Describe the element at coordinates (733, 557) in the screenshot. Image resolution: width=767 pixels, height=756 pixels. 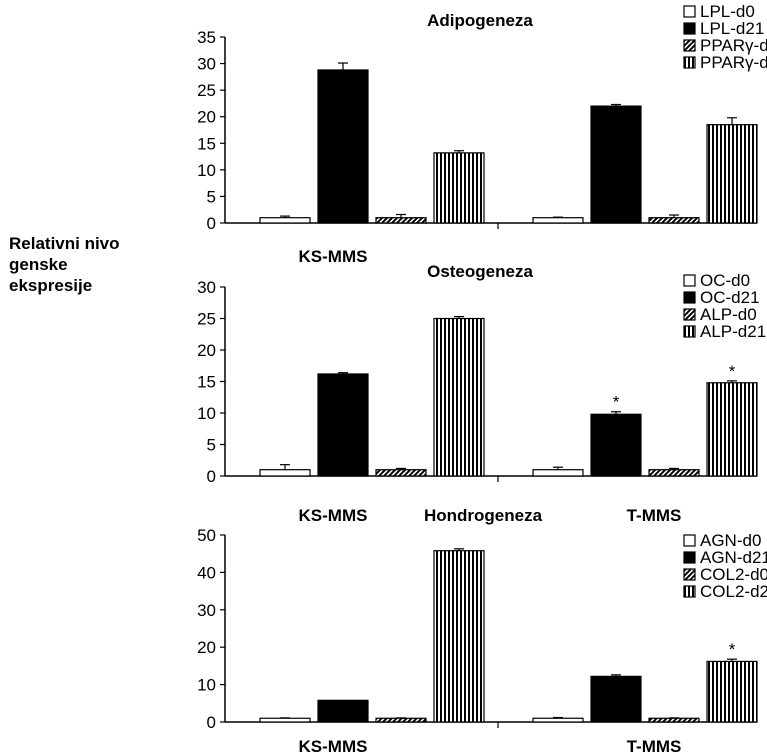
I see `legend-label: AGN-d21` at that location.